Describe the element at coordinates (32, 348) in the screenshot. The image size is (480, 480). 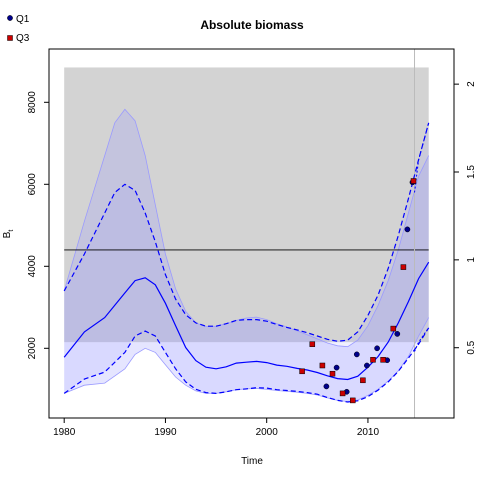
I see `y-tick-label: 2000` at that location.